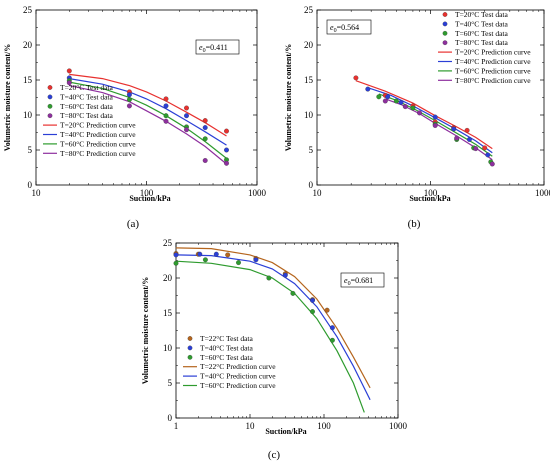  Describe the element at coordinates (176, 426) in the screenshot. I see `x-tick-label: 1` at that location.